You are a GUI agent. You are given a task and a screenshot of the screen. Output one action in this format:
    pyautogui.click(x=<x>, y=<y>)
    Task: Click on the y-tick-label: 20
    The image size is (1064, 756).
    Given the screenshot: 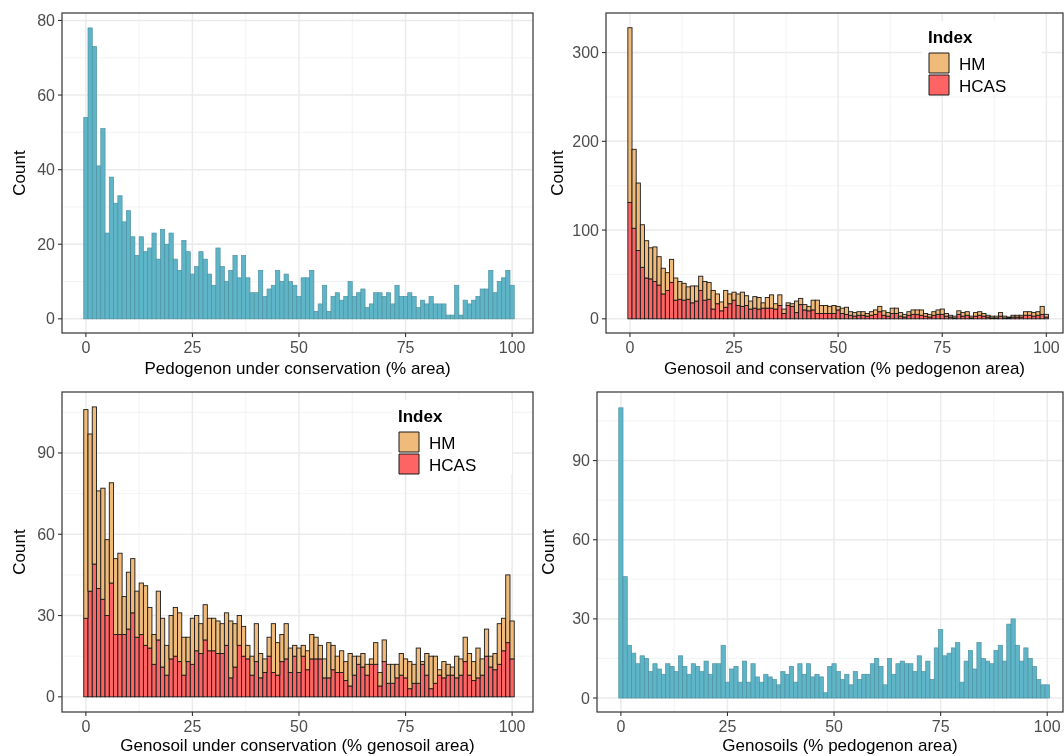 What is the action you would take?
    pyautogui.click(x=46, y=244)
    